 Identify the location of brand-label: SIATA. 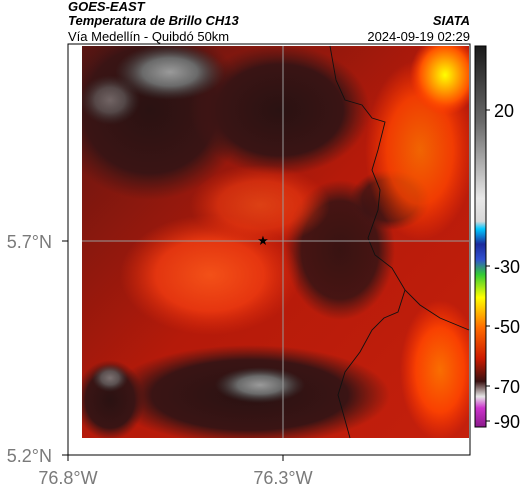
(451, 20).